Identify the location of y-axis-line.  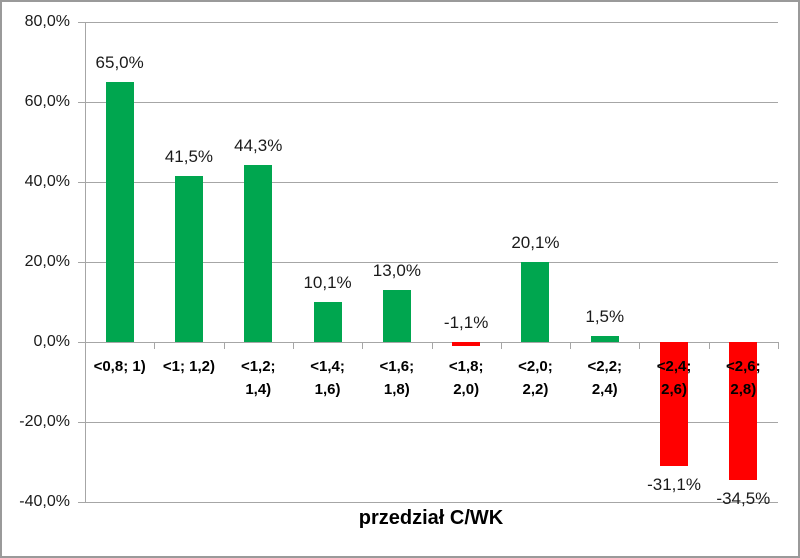
(85, 262).